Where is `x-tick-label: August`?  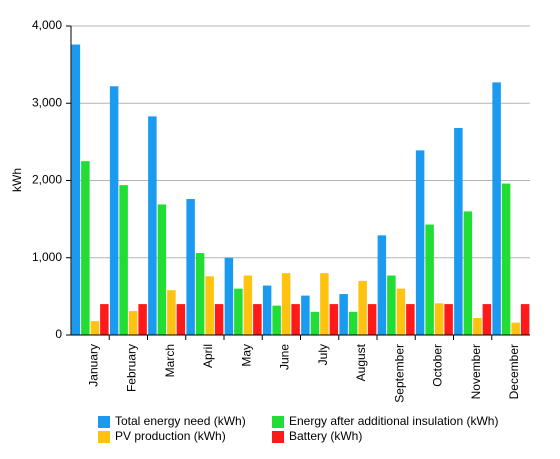
x-tick-label: August is located at coordinates (361, 362).